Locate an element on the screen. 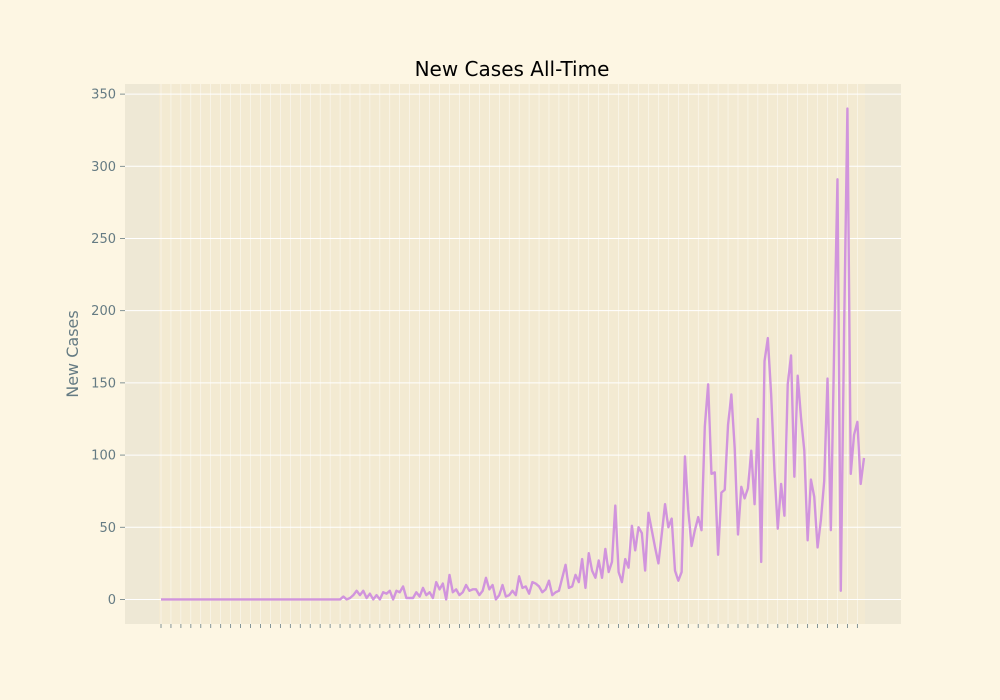  y-tick-label: 200 is located at coordinates (103, 311).